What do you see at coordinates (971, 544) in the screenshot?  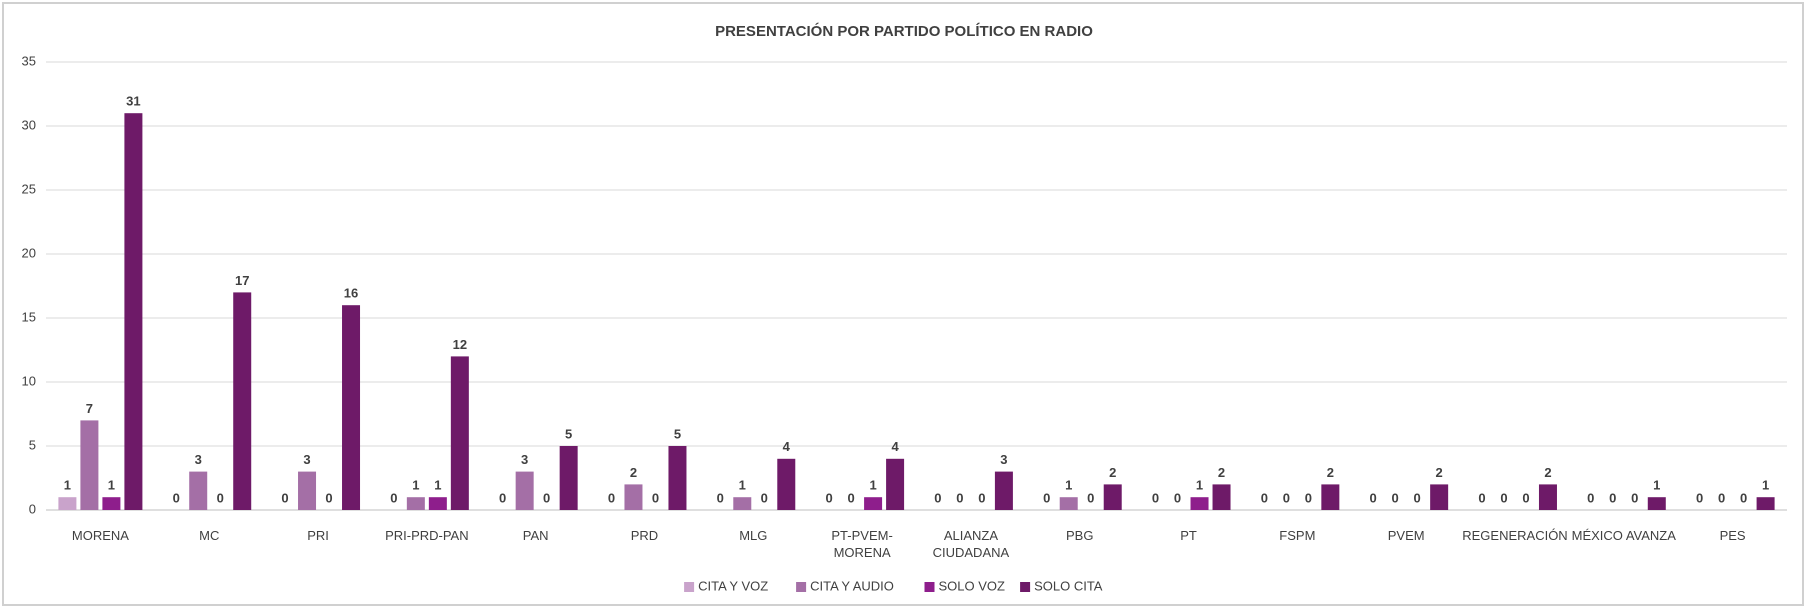 I see `x-tick-label: ALIANZA CIUDADANA` at bounding box center [971, 544].